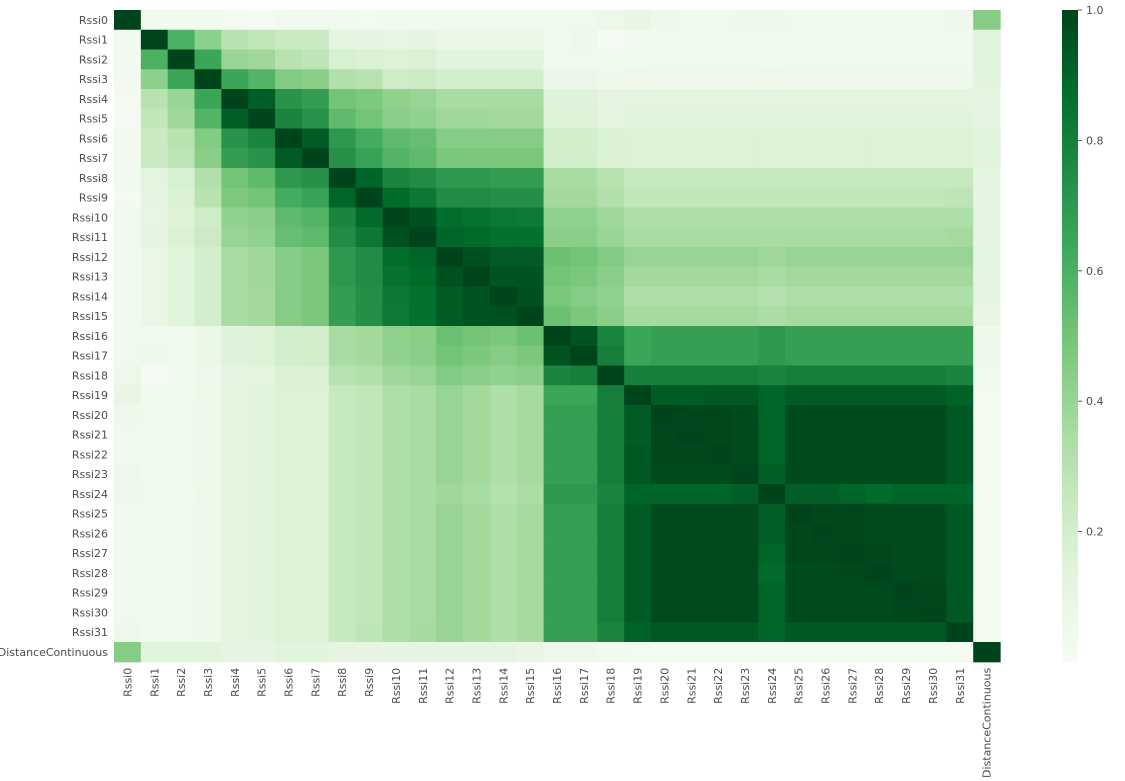  What do you see at coordinates (262, 356) in the screenshot?
I see `heatmap-cell-Rssi17-Rssi5` at bounding box center [262, 356].